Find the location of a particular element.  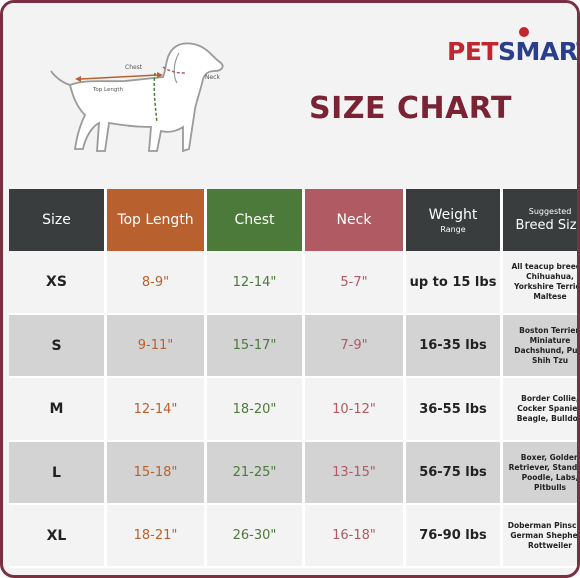

cell-top-length: 18-21" is located at coordinates (155, 536).